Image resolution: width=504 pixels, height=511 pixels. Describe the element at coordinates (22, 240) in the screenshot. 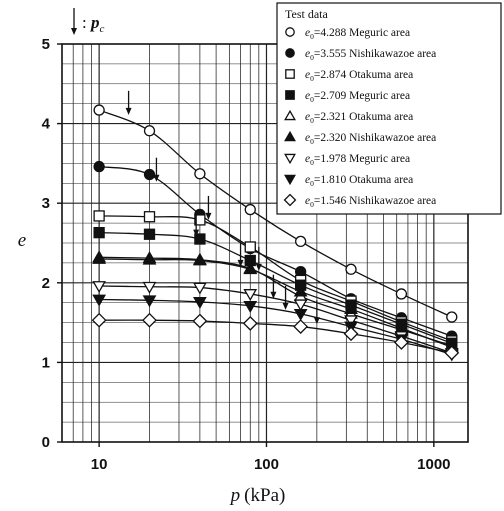

I see `y-axis-label: e` at that location.